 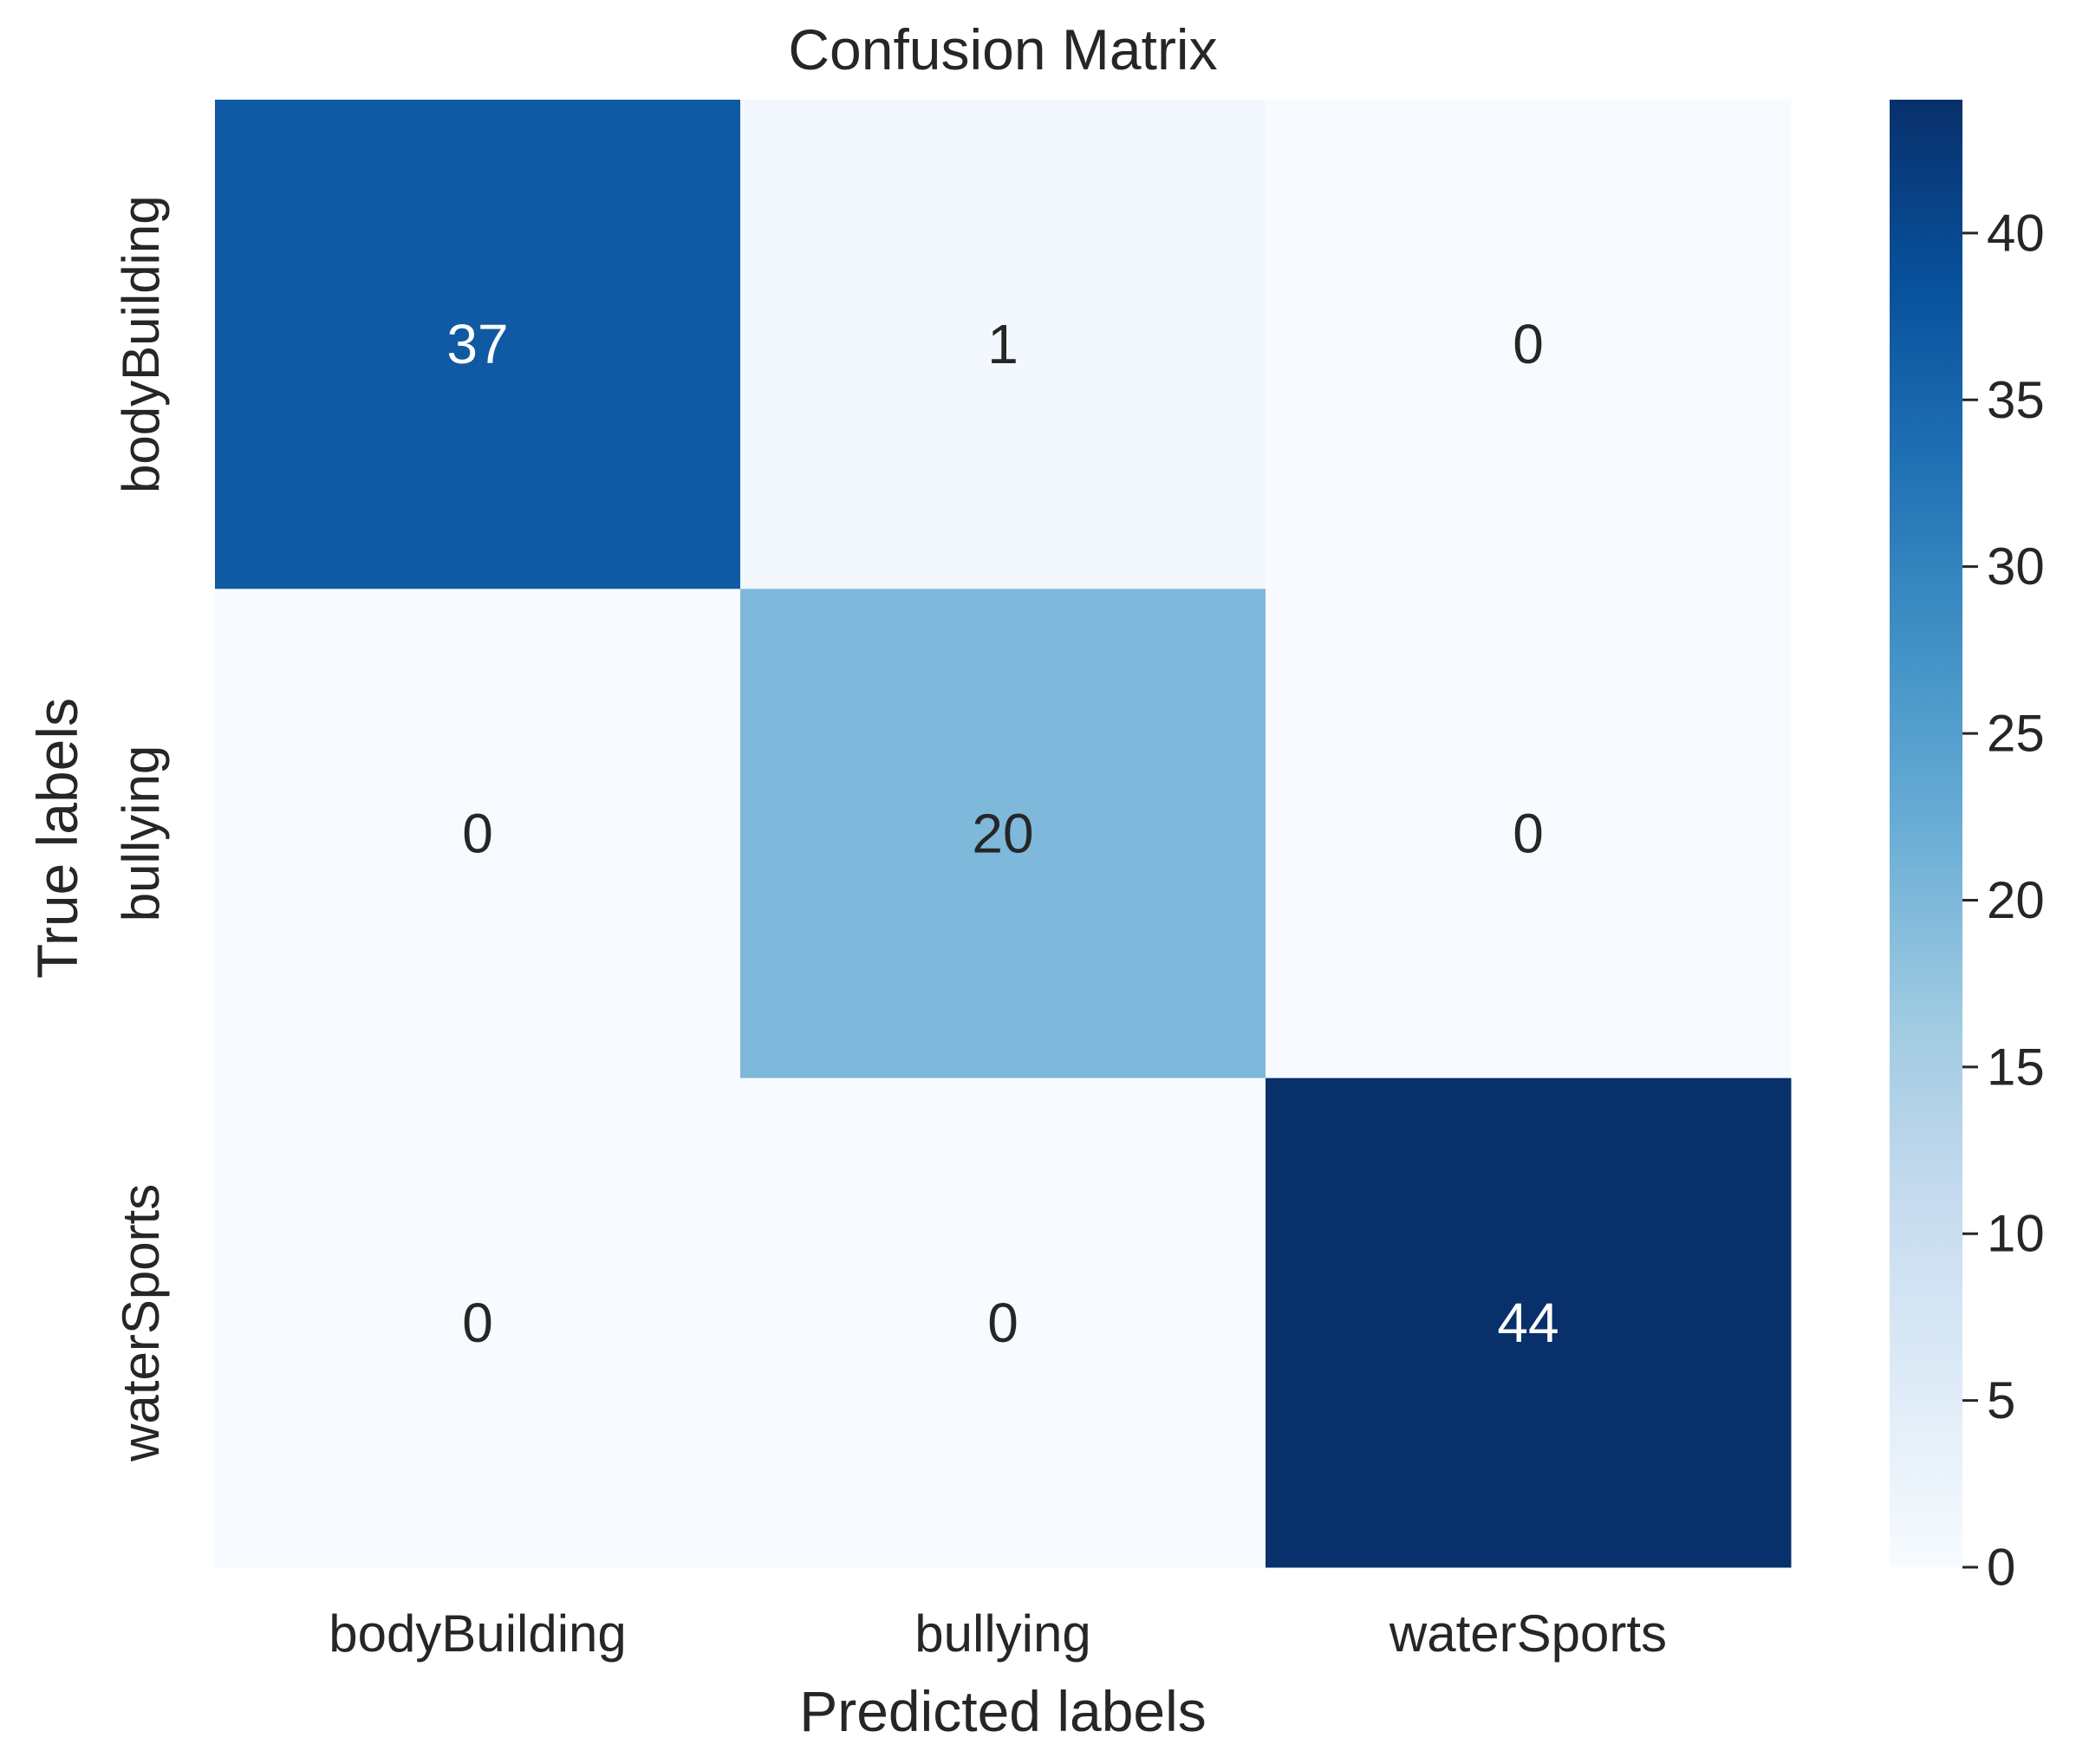 What do you see at coordinates (1003, 1711) in the screenshot?
I see `x-axis-label: Predicted labels` at bounding box center [1003, 1711].